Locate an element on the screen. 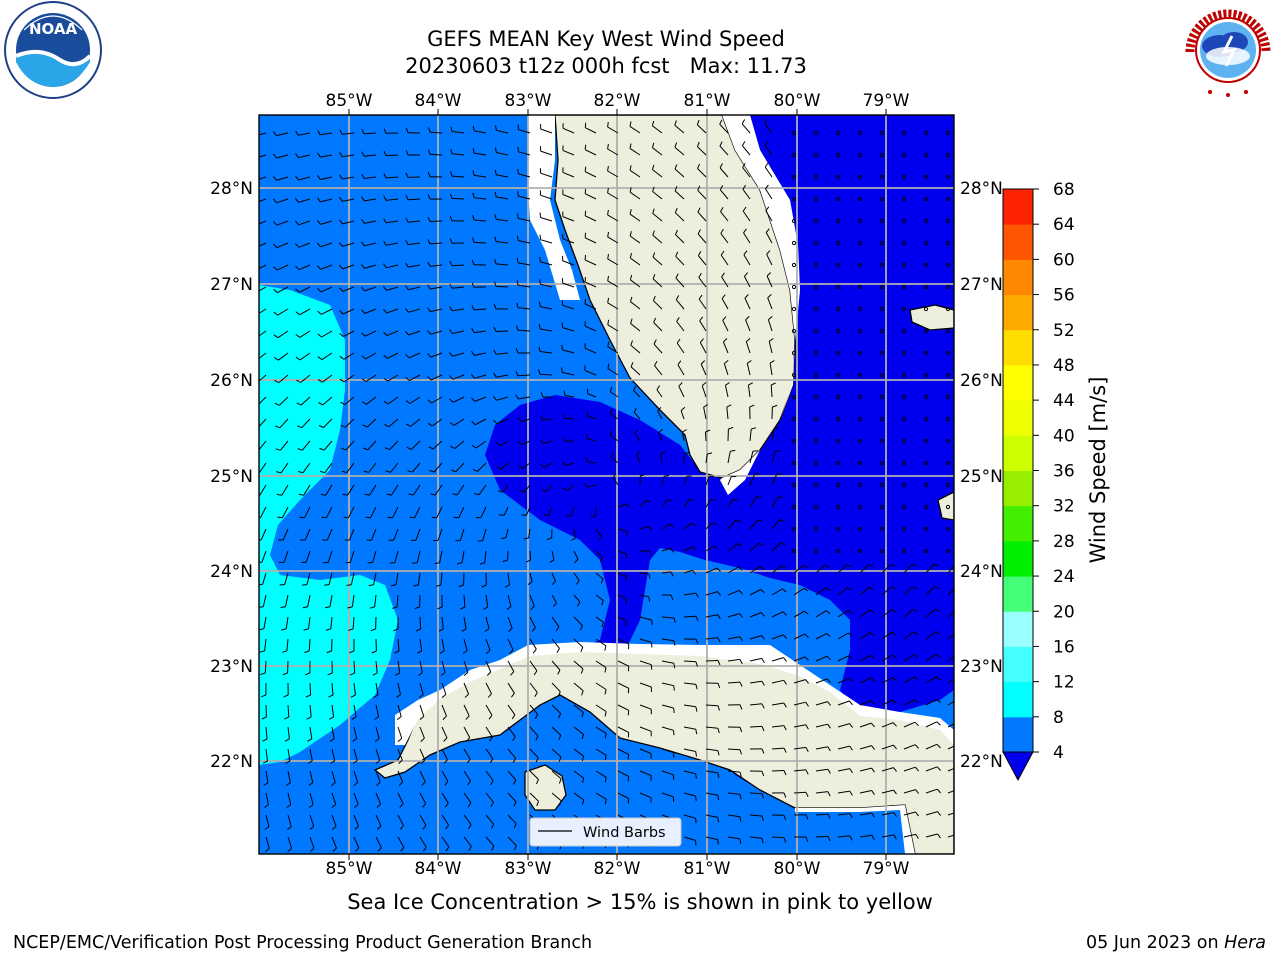 The height and width of the screenshot is (960, 1280). lon-label-bottom: 83°W is located at coordinates (528, 869).